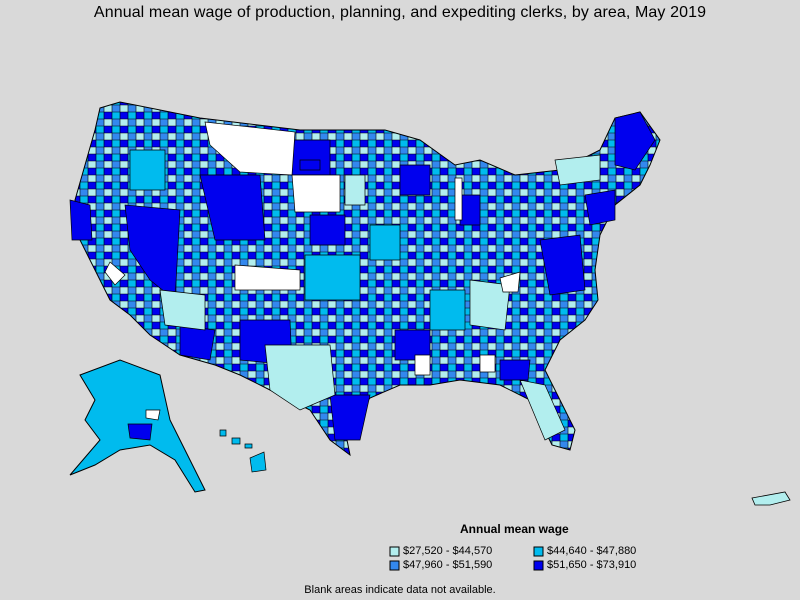 The image size is (800, 600). I want to click on alaska-no-data-area, so click(153, 415).